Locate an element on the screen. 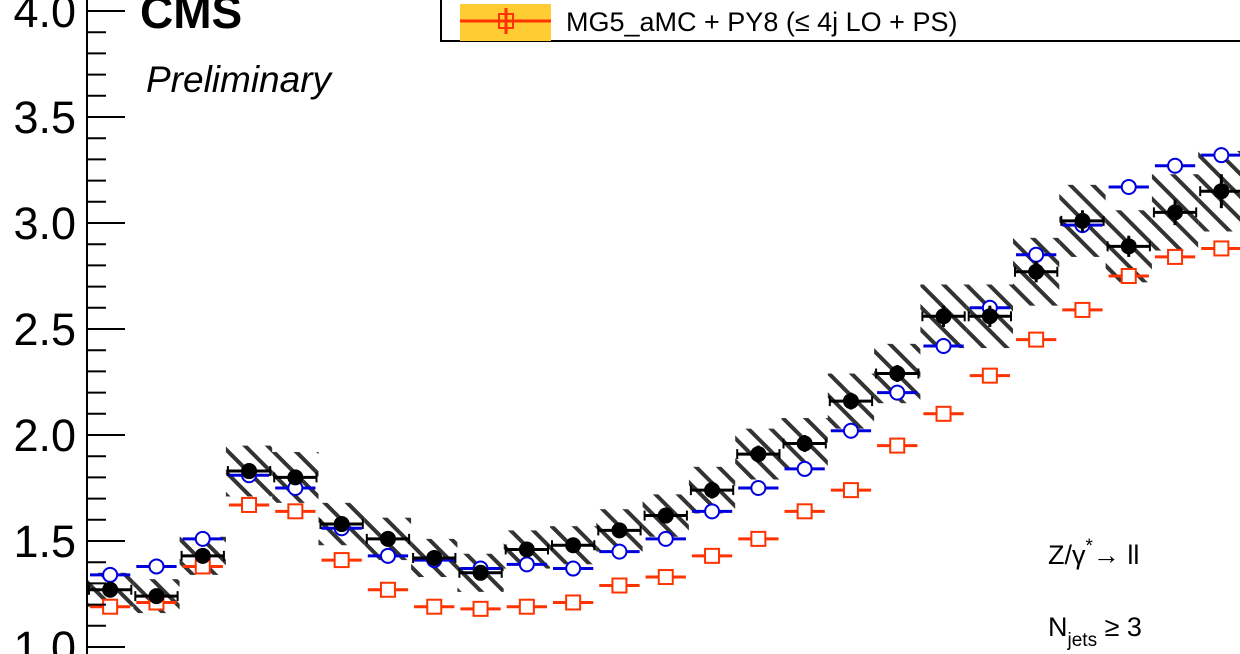 This screenshot has width=1240, height=654. njets-label: Njets ≥ 3 is located at coordinates (1095, 631).